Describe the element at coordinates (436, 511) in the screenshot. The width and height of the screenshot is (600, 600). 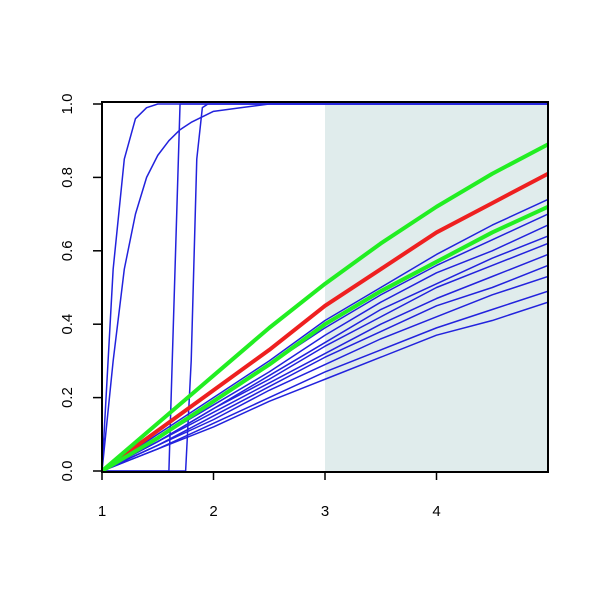
I see `x-tick-label: 4` at that location.